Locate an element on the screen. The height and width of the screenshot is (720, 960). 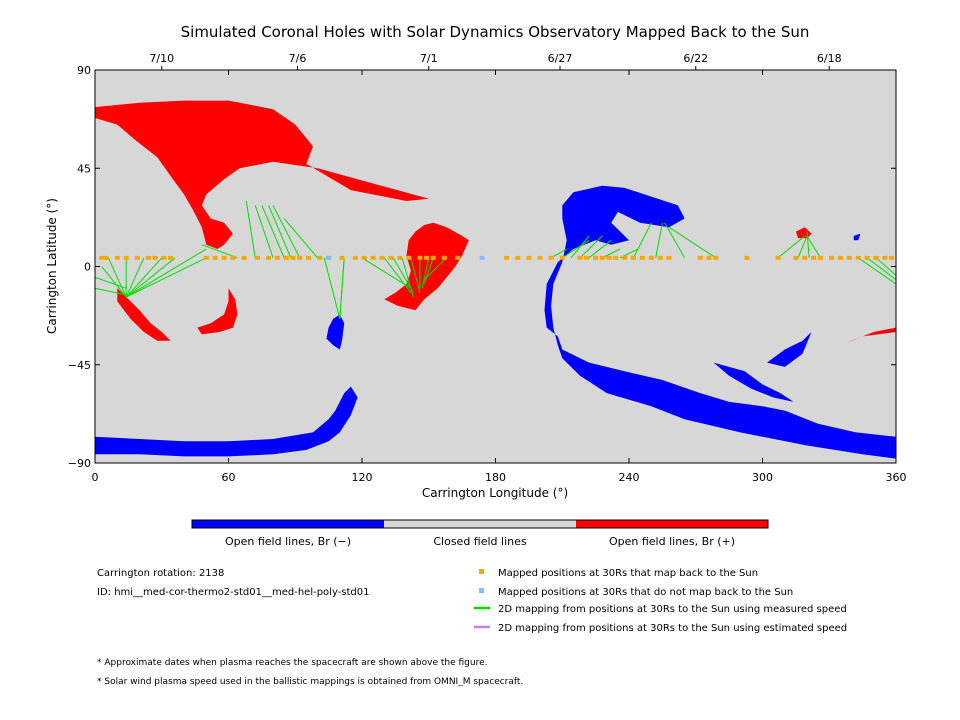
colorbar-label-positive: Open field lines, Br (+) is located at coordinates (672, 541).